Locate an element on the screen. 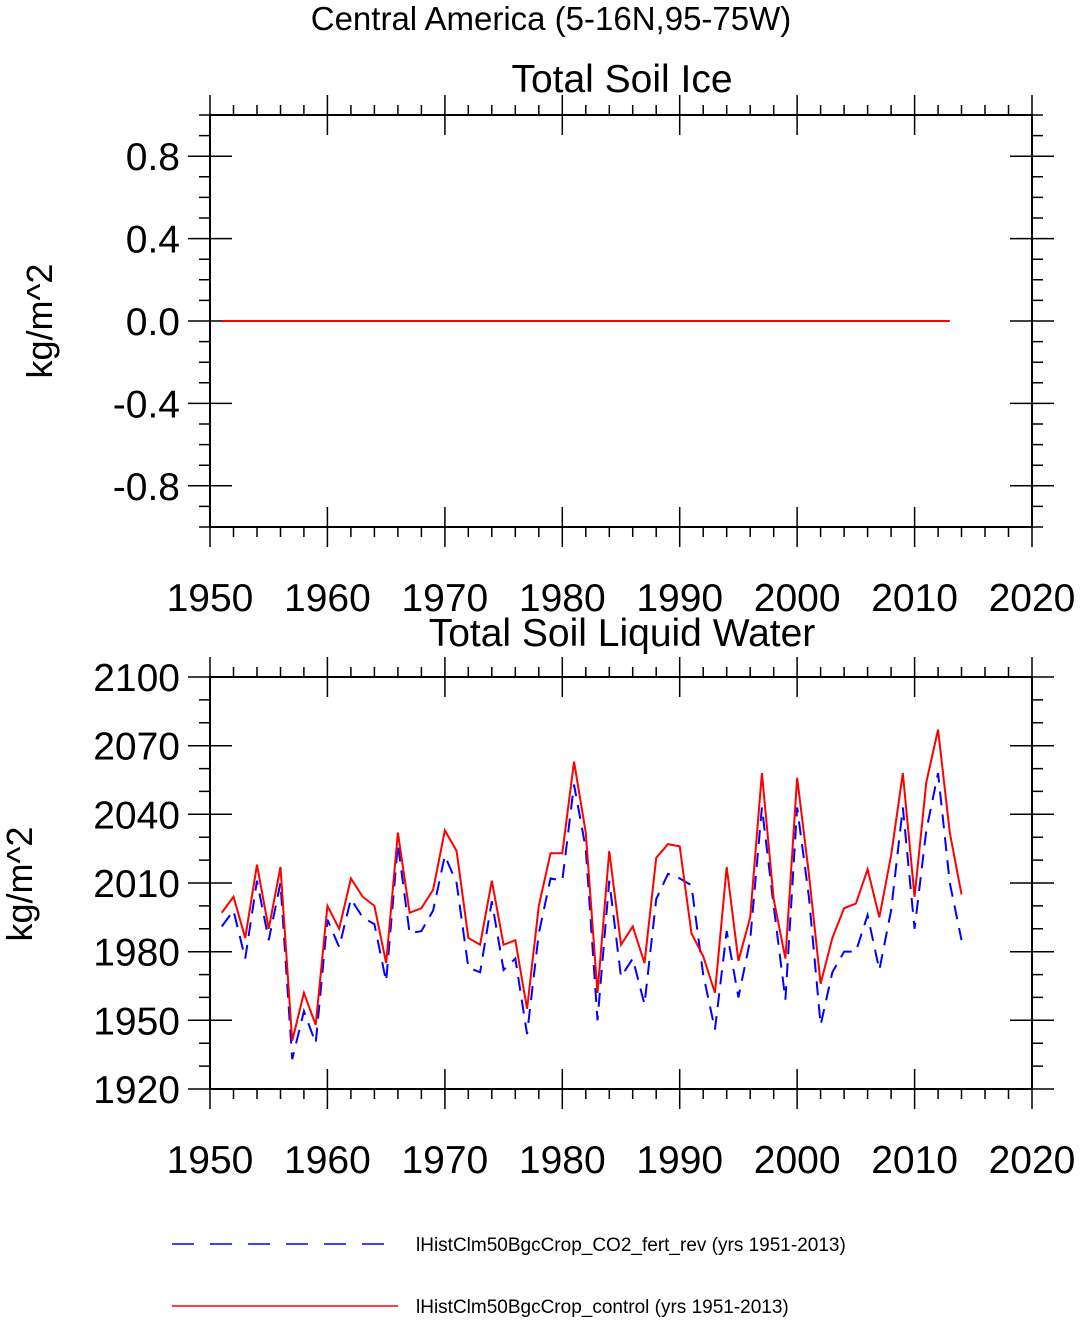 The height and width of the screenshot is (1320, 1081). y-tick-labels: 1920 1950 1980 2010 2040 2070 2100 is located at coordinates (136, 884).